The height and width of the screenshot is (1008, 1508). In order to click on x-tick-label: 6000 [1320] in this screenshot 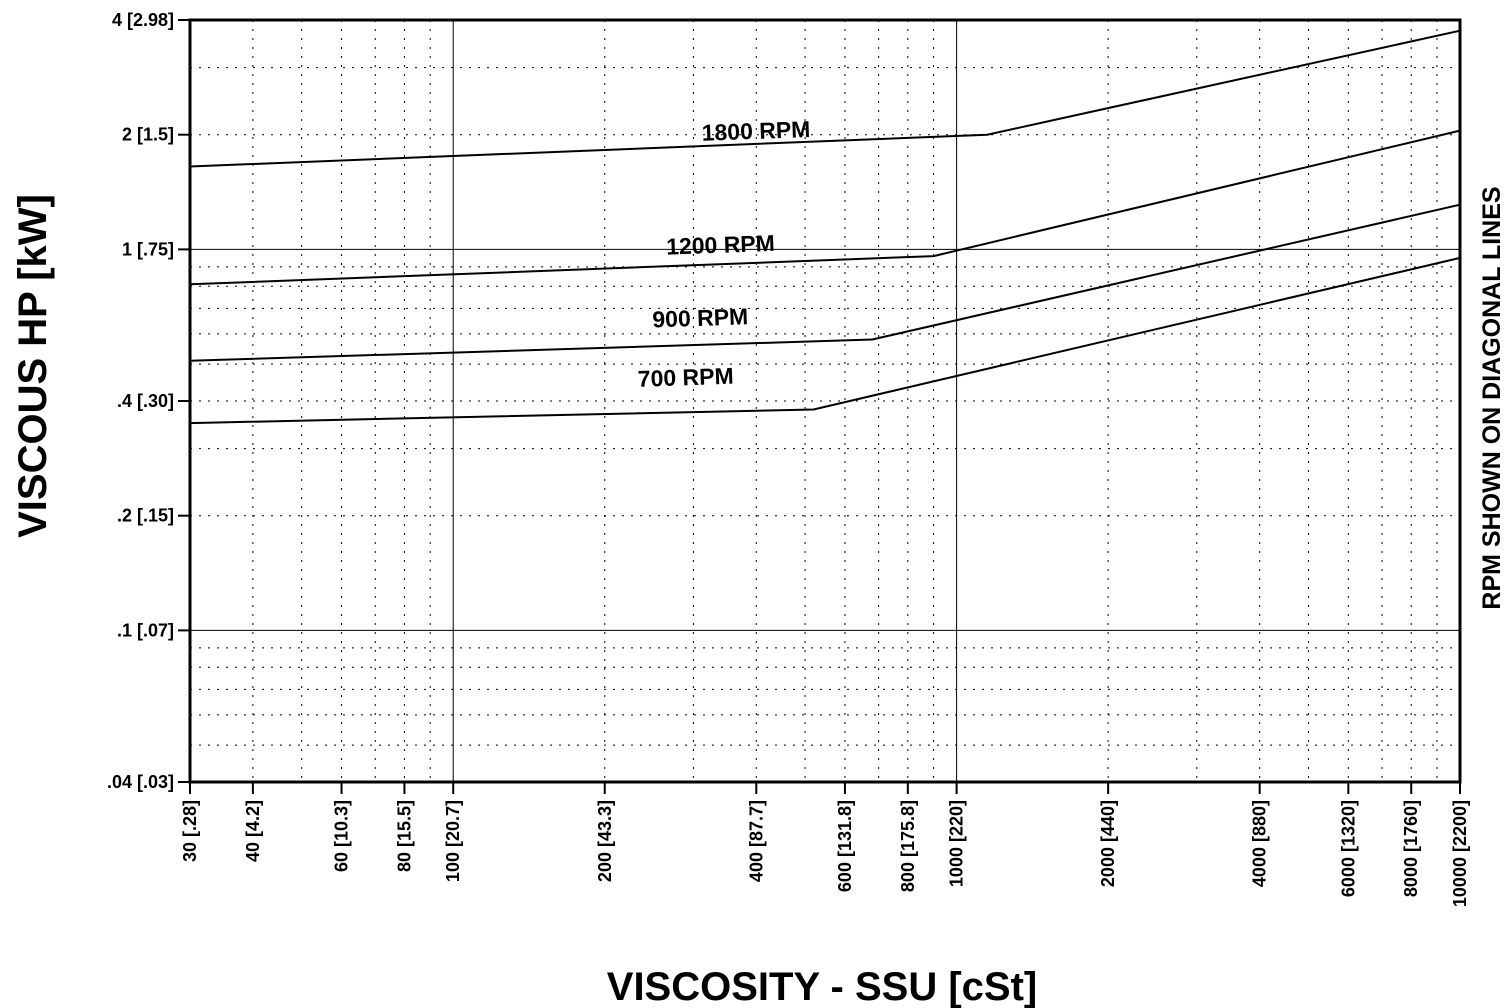, I will do `click(1348, 848)`.